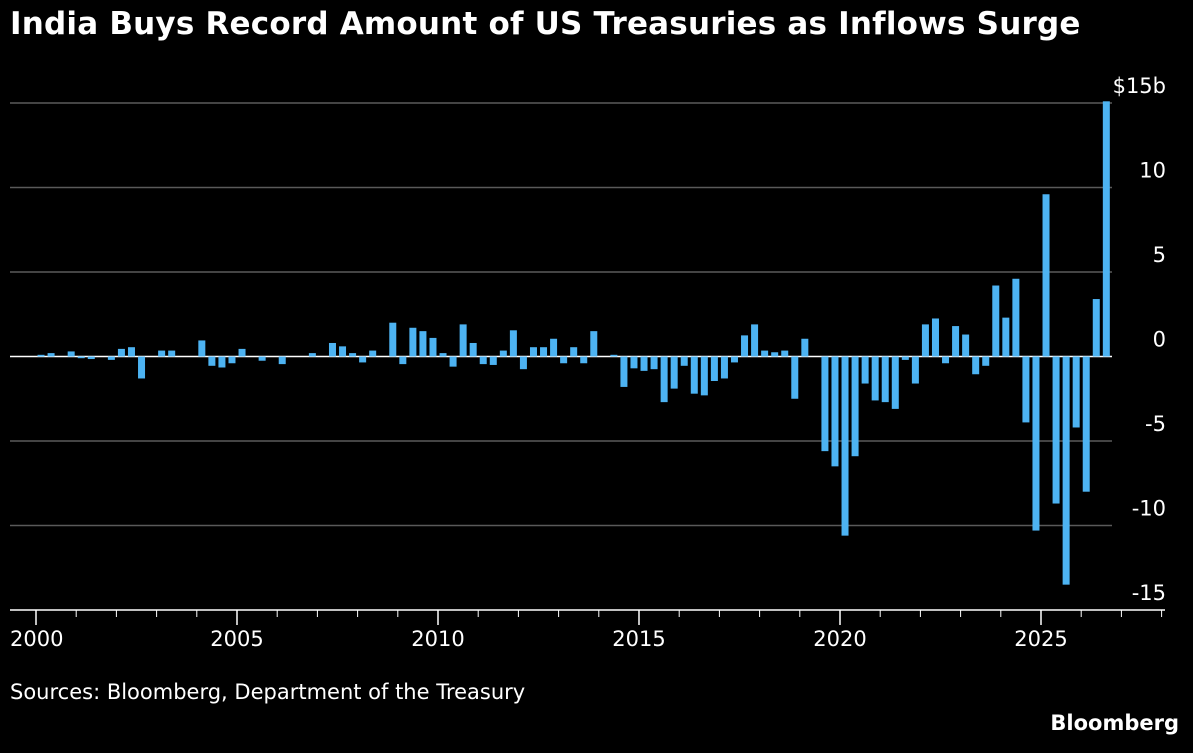 This screenshot has width=1193, height=753. Describe the element at coordinates (1149, 509) in the screenshot. I see `y-tick-label: -10` at that location.